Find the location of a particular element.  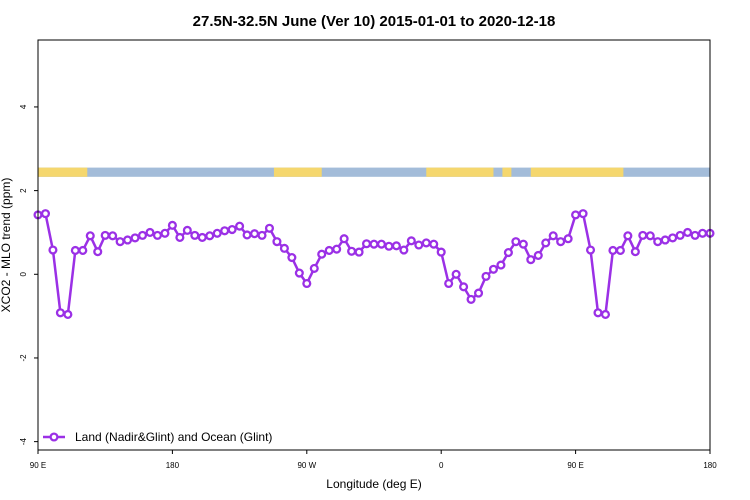

y-tick-label: -2 is located at coordinates (23, 358).